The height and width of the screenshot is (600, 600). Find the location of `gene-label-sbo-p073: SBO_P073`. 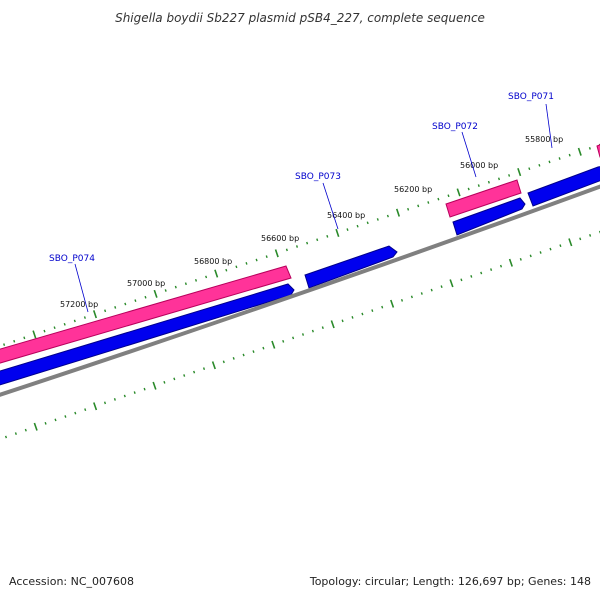

gene-label-sbo-p073: SBO_P073 is located at coordinates (318, 177).